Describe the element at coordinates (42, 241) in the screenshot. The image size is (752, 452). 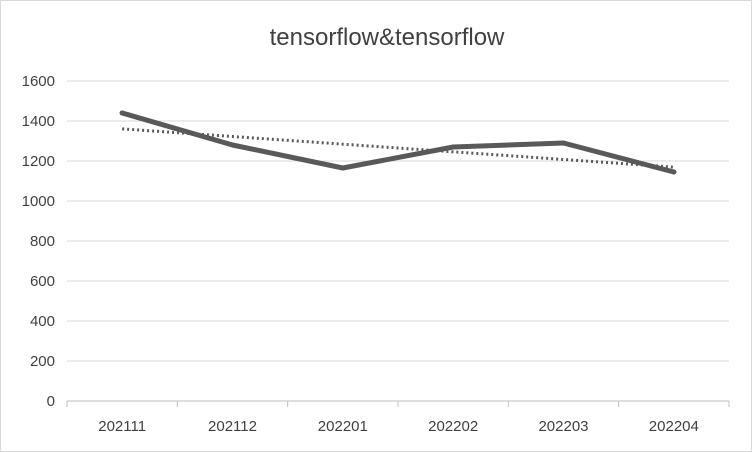
I see `y-tick-label: 800` at that location.